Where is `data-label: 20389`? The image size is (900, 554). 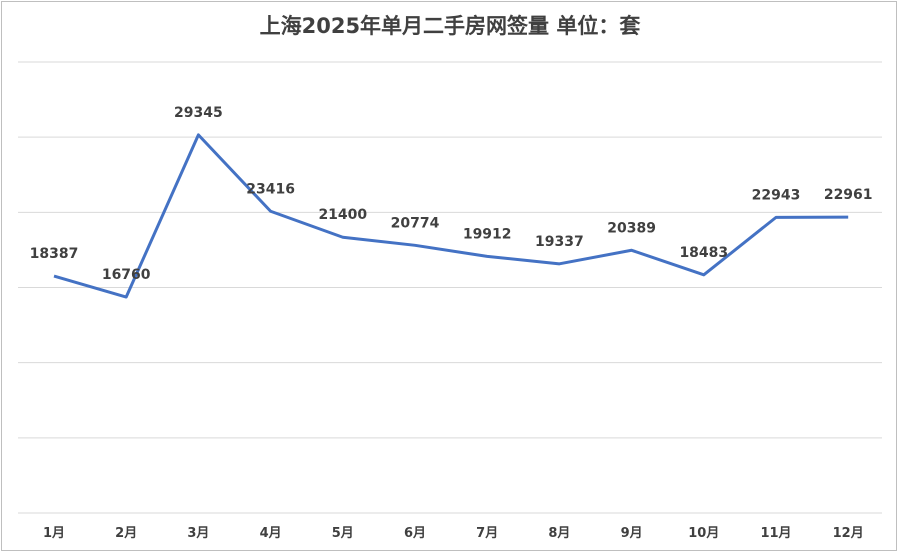 data-label: 20389 is located at coordinates (631, 228).